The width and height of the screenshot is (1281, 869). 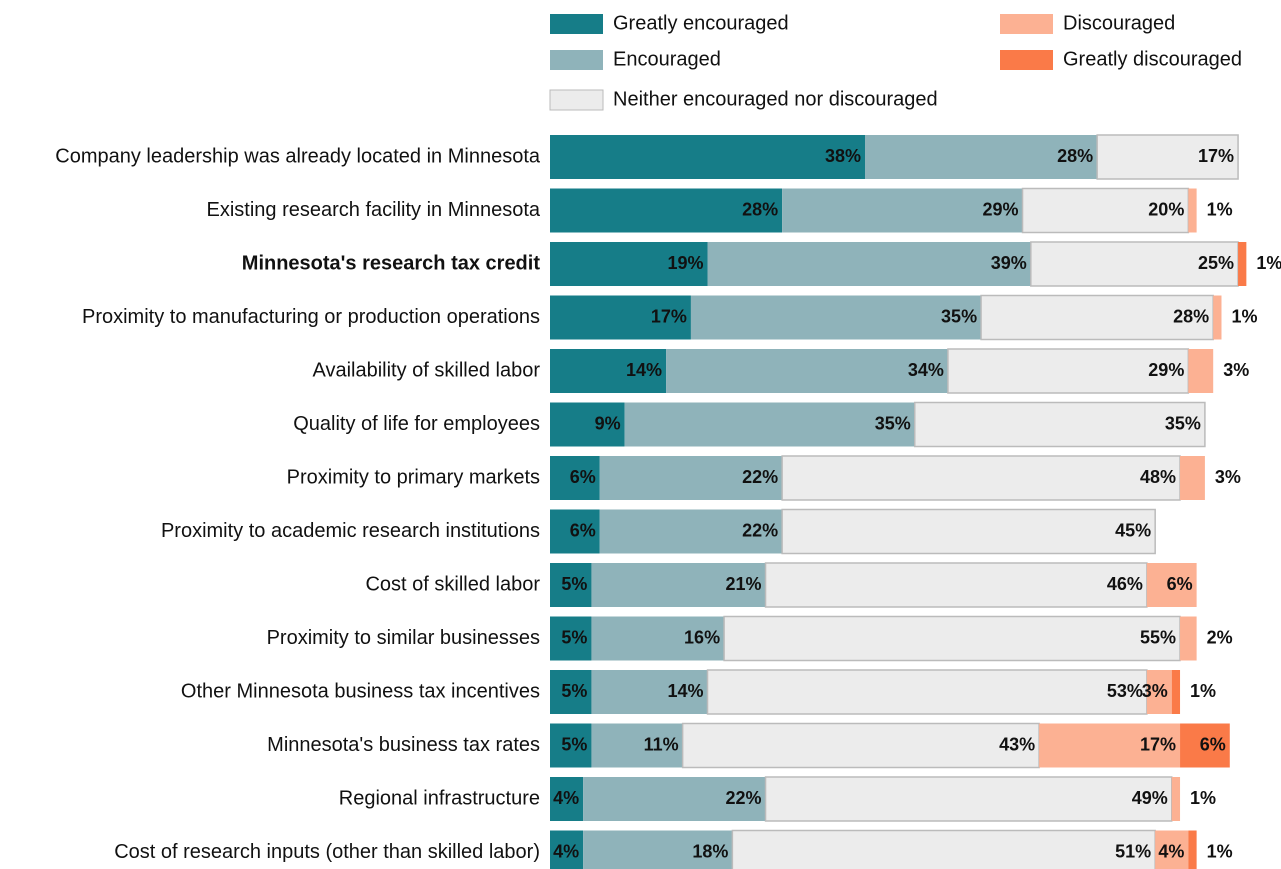 I want to click on value-label: 14%, so click(x=644, y=370).